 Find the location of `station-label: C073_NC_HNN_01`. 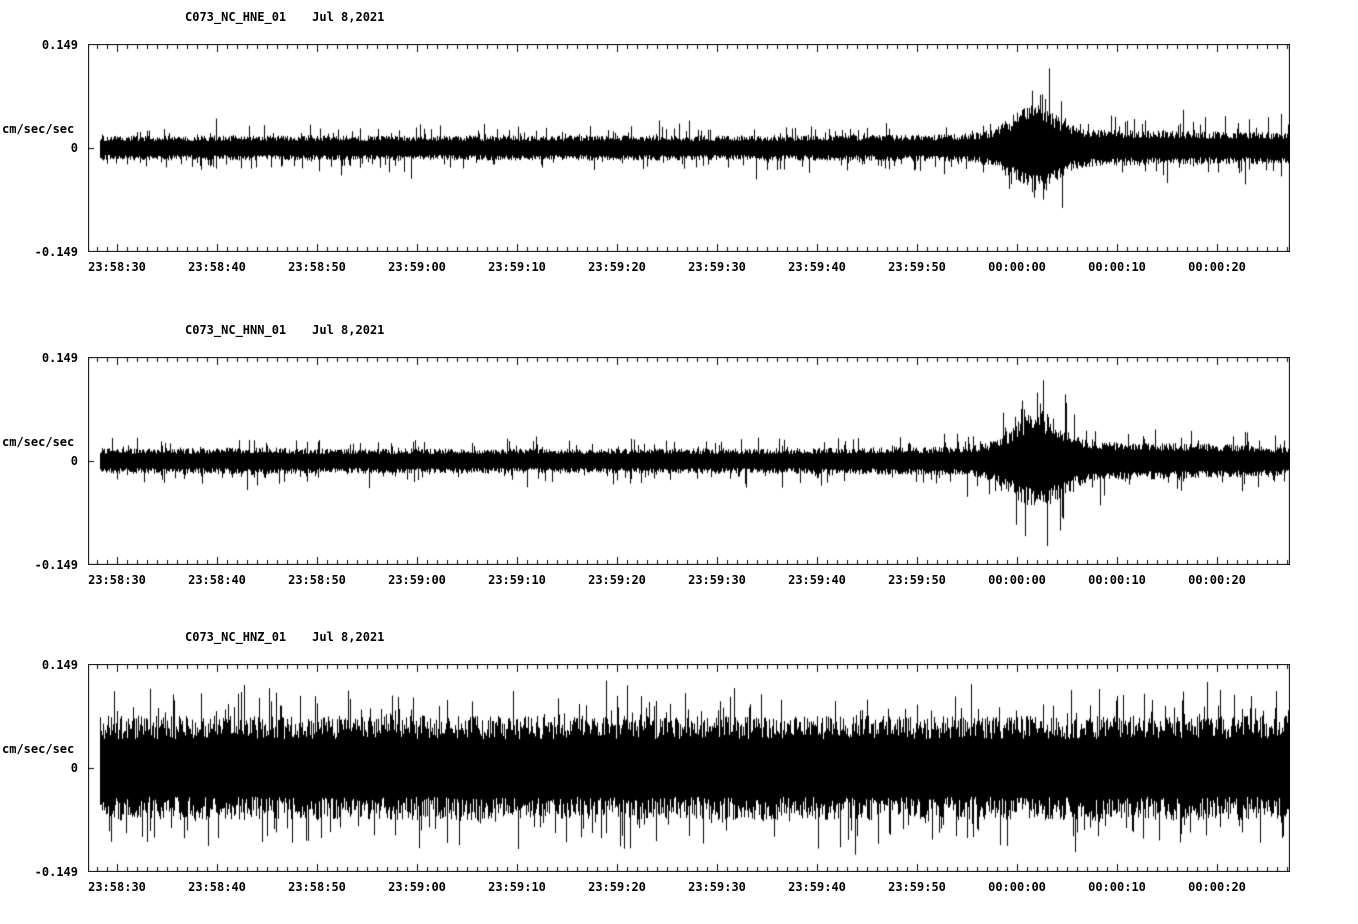

station-label: C073_NC_HNN_01 is located at coordinates (236, 330).